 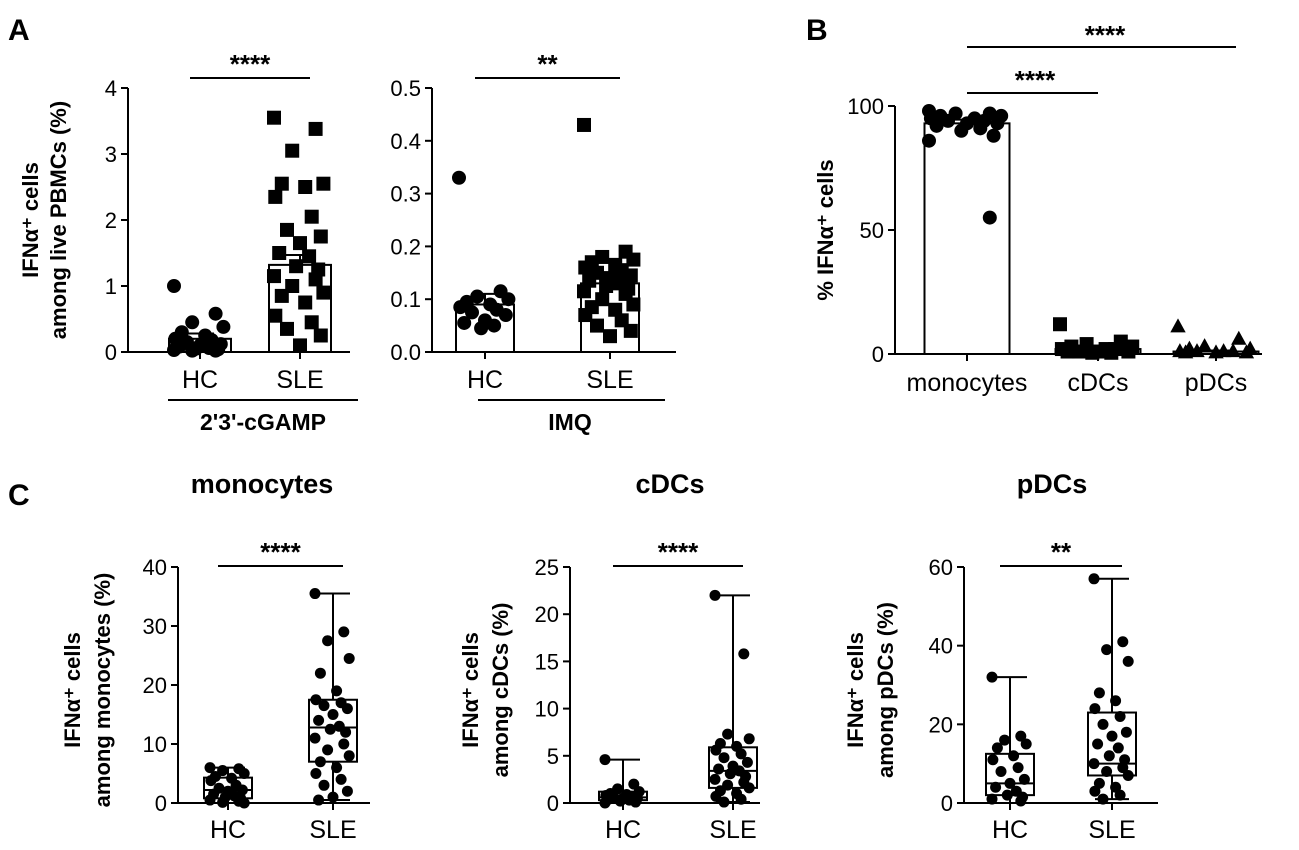 I want to click on b-ylabel-text: % IFNα⁺ cells, so click(x=825, y=229).